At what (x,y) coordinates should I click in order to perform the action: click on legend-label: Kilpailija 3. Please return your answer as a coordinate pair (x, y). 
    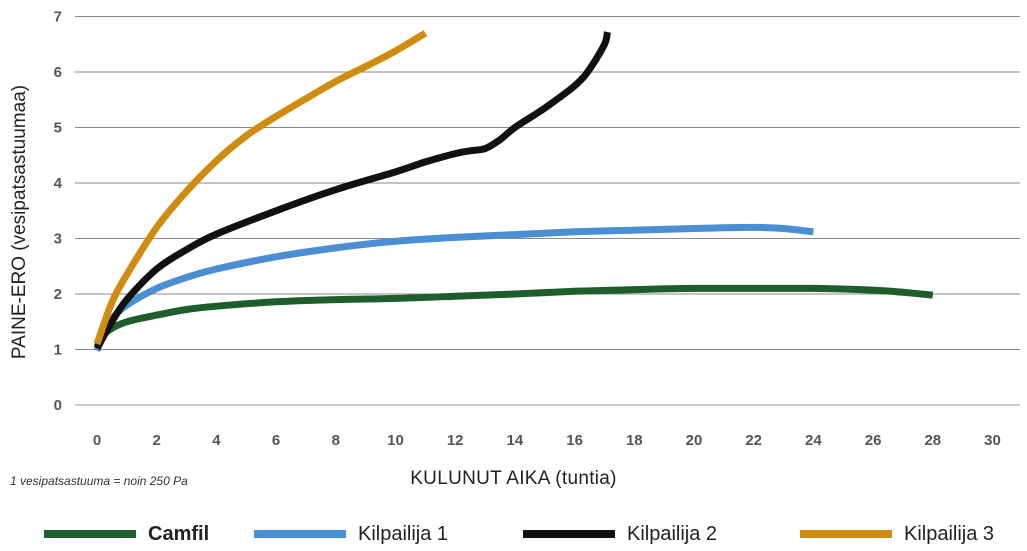
    Looking at the image, I should click on (949, 533).